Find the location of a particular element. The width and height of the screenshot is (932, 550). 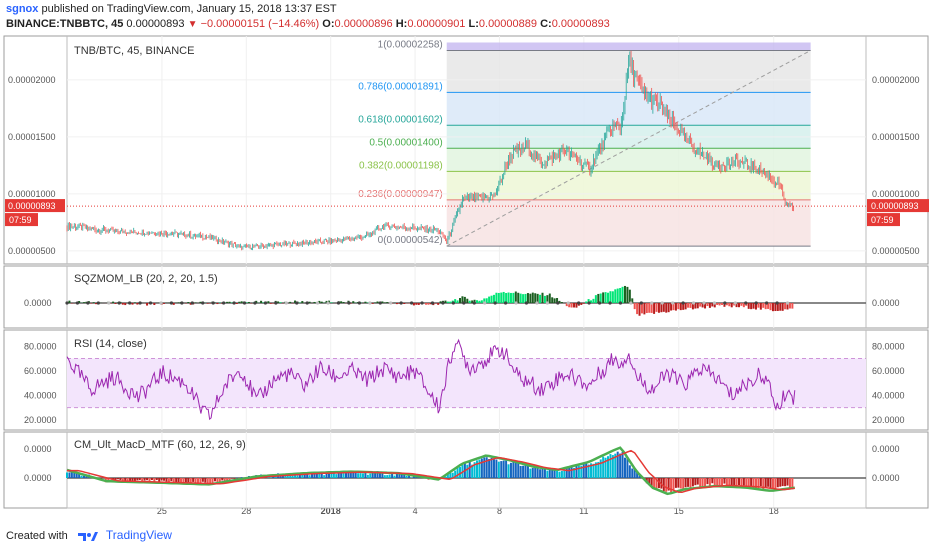

tradingview-logo-icon is located at coordinates (87, 537).